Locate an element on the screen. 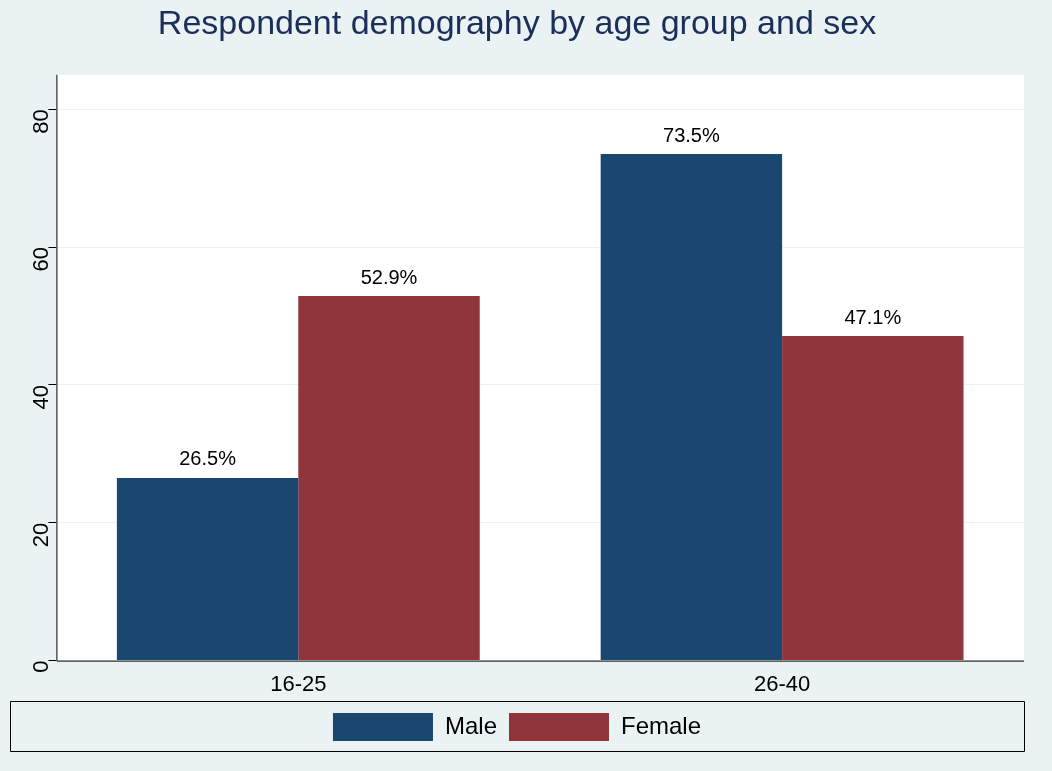 This screenshot has height=771, width=1052. y-tick-label: 20 is located at coordinates (41, 535).